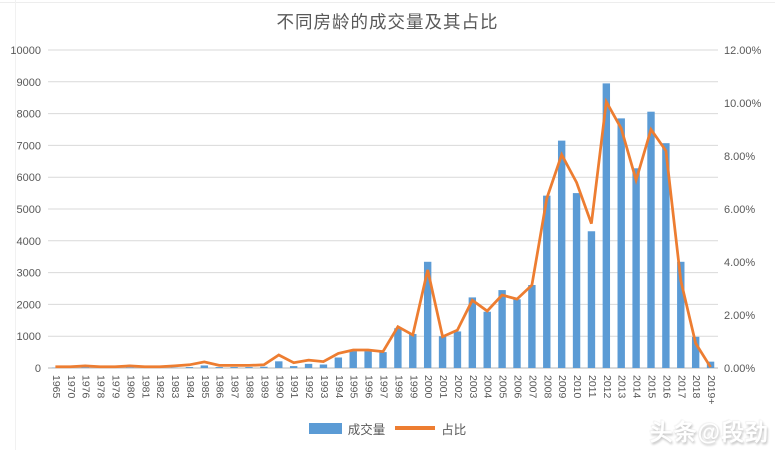  What do you see at coordinates (739, 369) in the screenshot?
I see `y-axis-label-right: 0.00%` at bounding box center [739, 369].